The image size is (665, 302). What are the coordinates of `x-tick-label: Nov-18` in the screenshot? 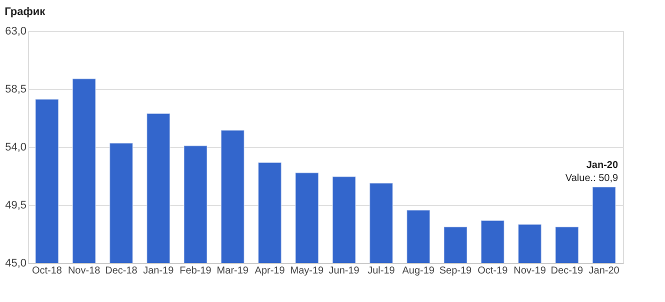 It's located at (84, 271).